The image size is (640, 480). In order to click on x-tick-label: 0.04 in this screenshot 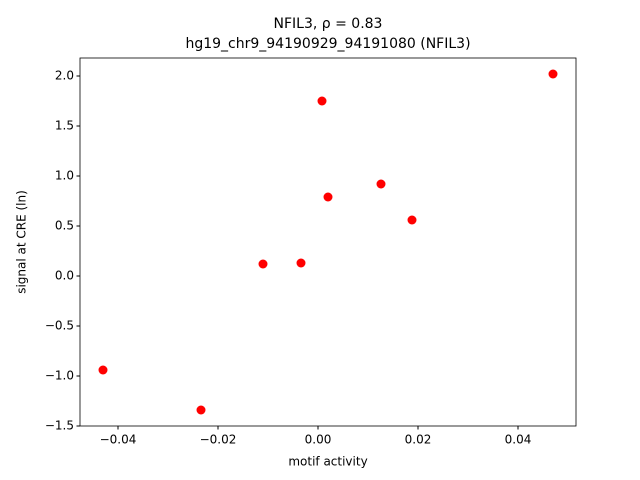, I will do `click(518, 440)`.